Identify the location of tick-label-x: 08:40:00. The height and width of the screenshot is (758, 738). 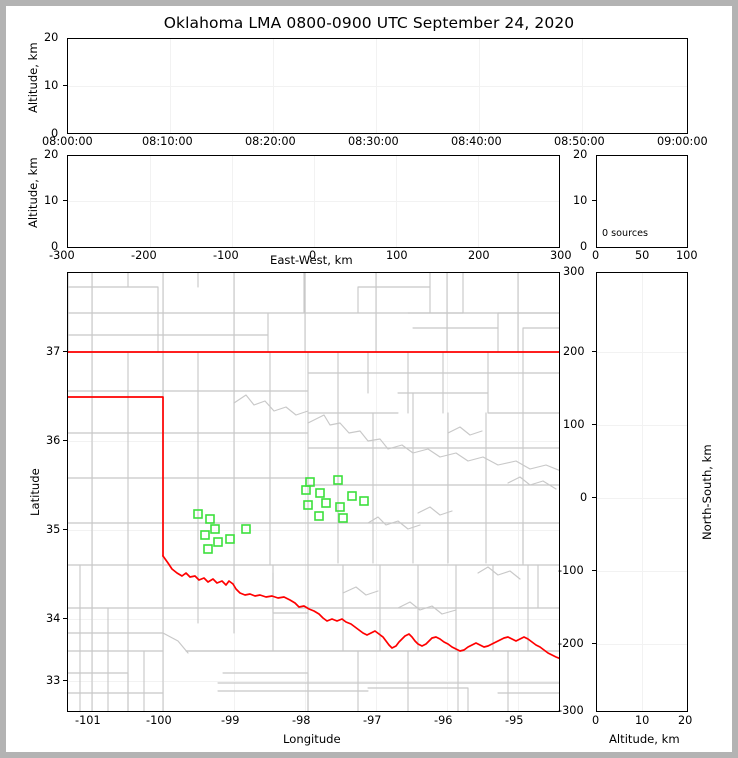
(476, 141).